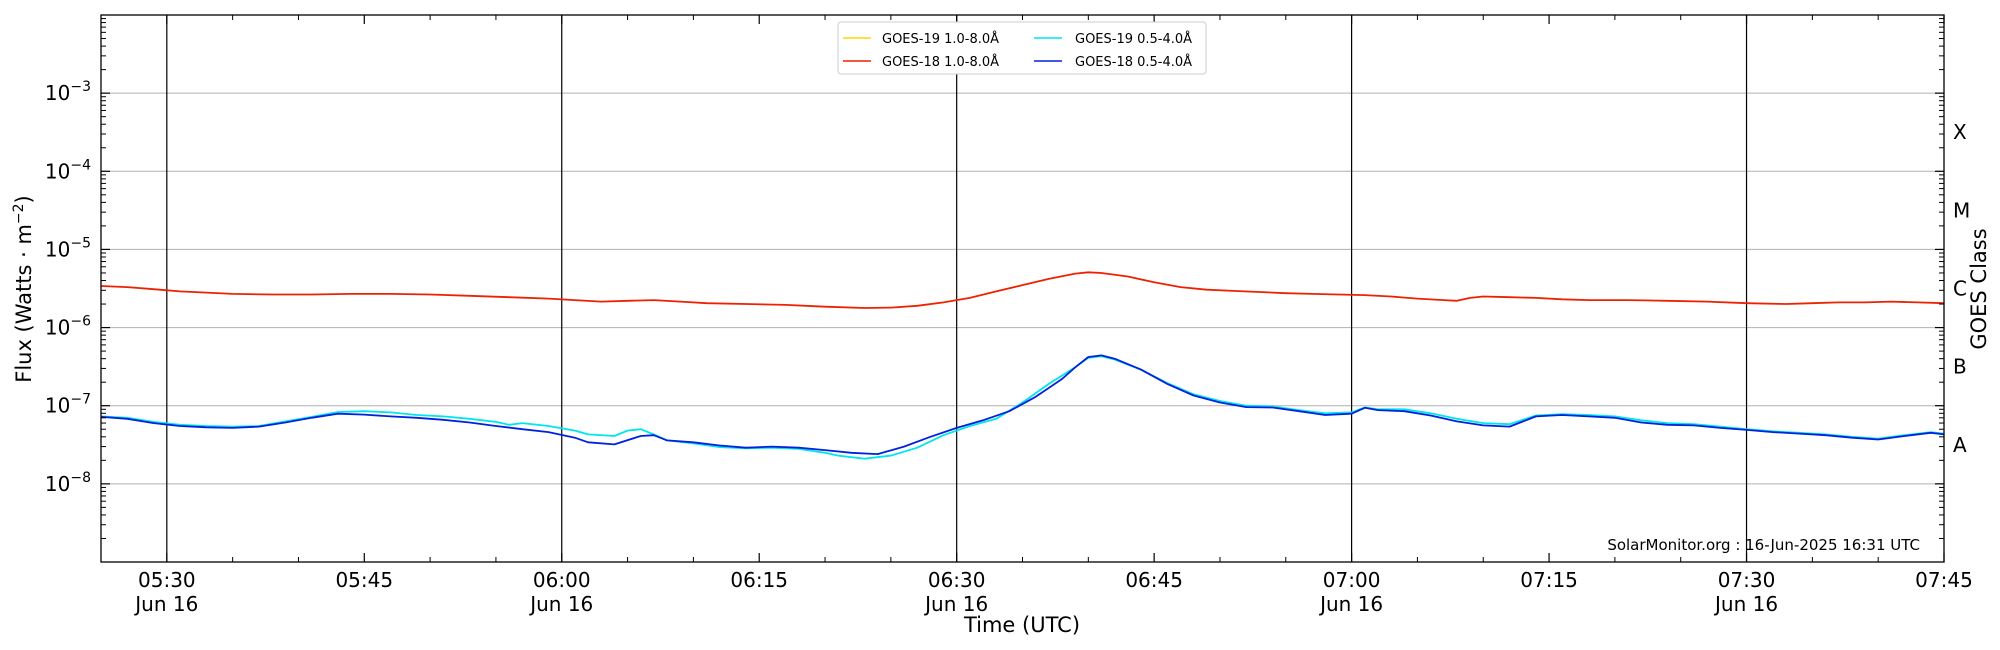  I want to click on legend-label-goes18-long: GOES-18 1.0-8.0Å, so click(940, 62).